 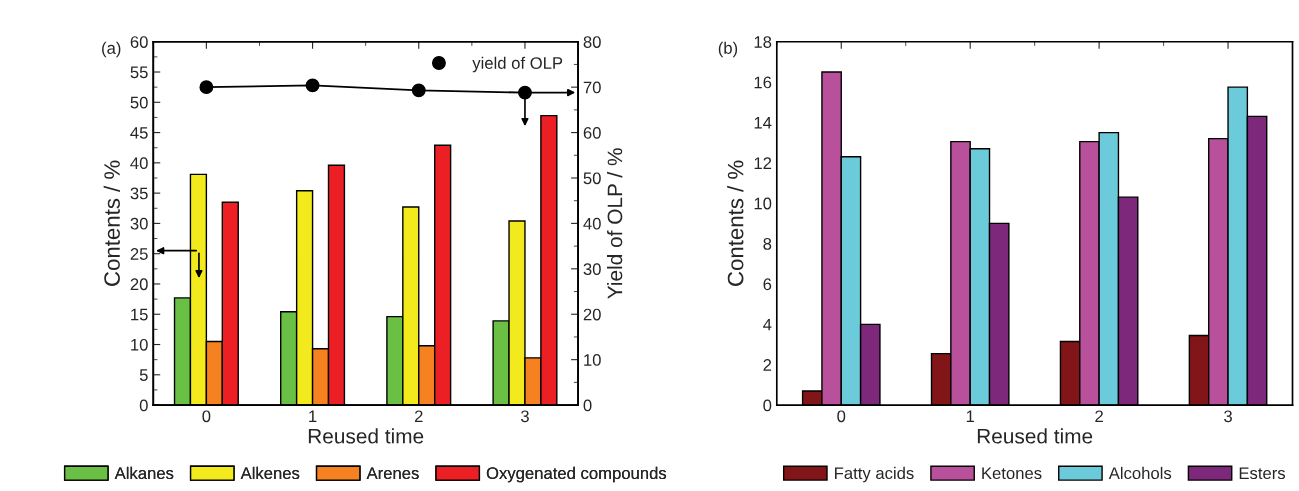 I want to click on legend-label: Ketones, so click(x=1012, y=473).